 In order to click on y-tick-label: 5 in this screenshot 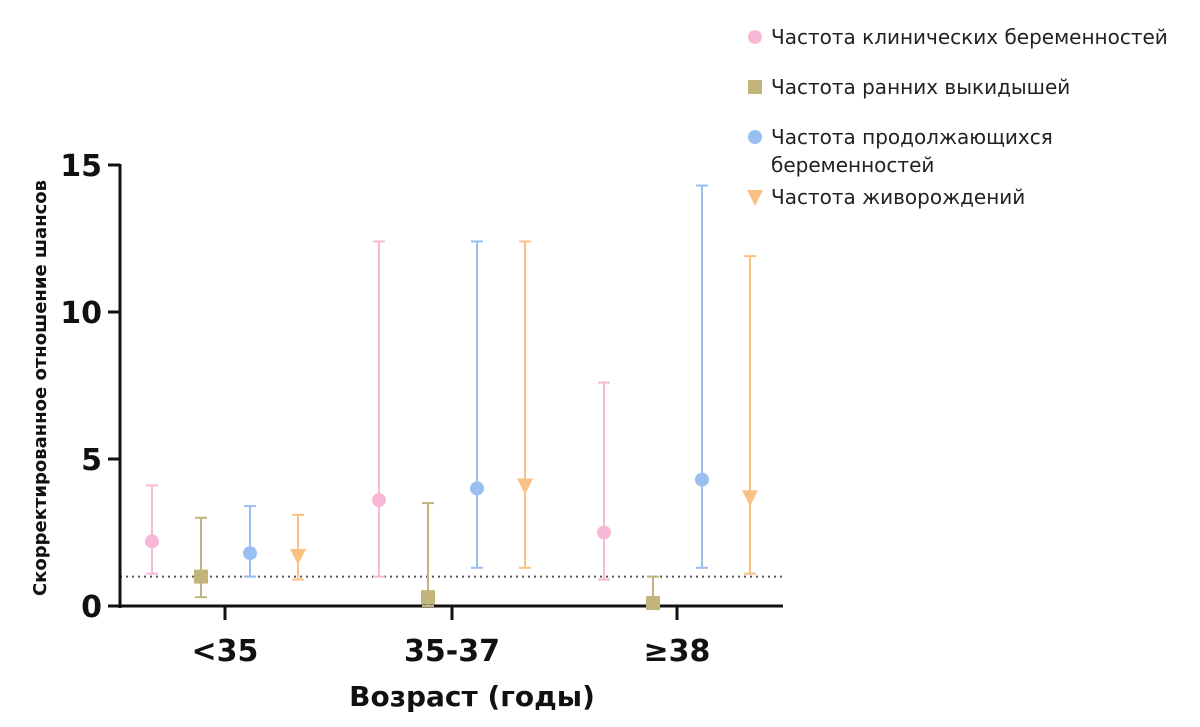, I will do `click(91, 460)`.